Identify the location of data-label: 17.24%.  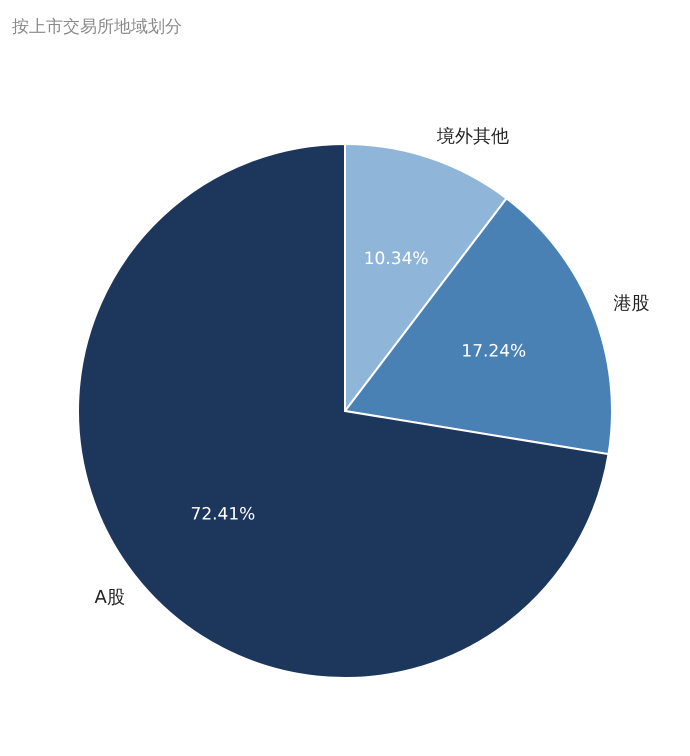
(493, 351).